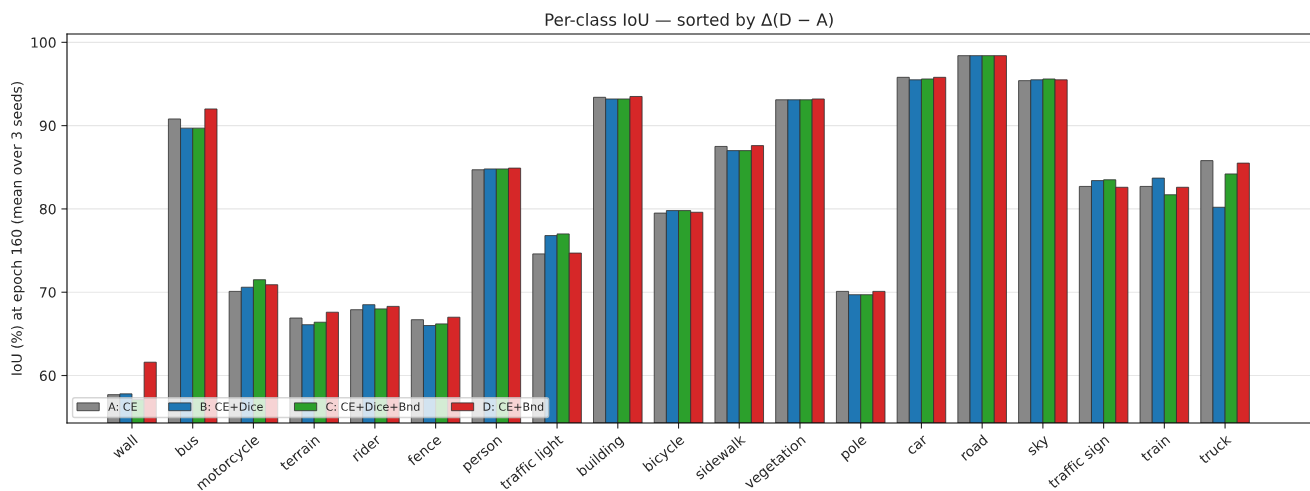 This screenshot has height=491, width=1310. I want to click on y-tick-label: 80, so click(47, 209).